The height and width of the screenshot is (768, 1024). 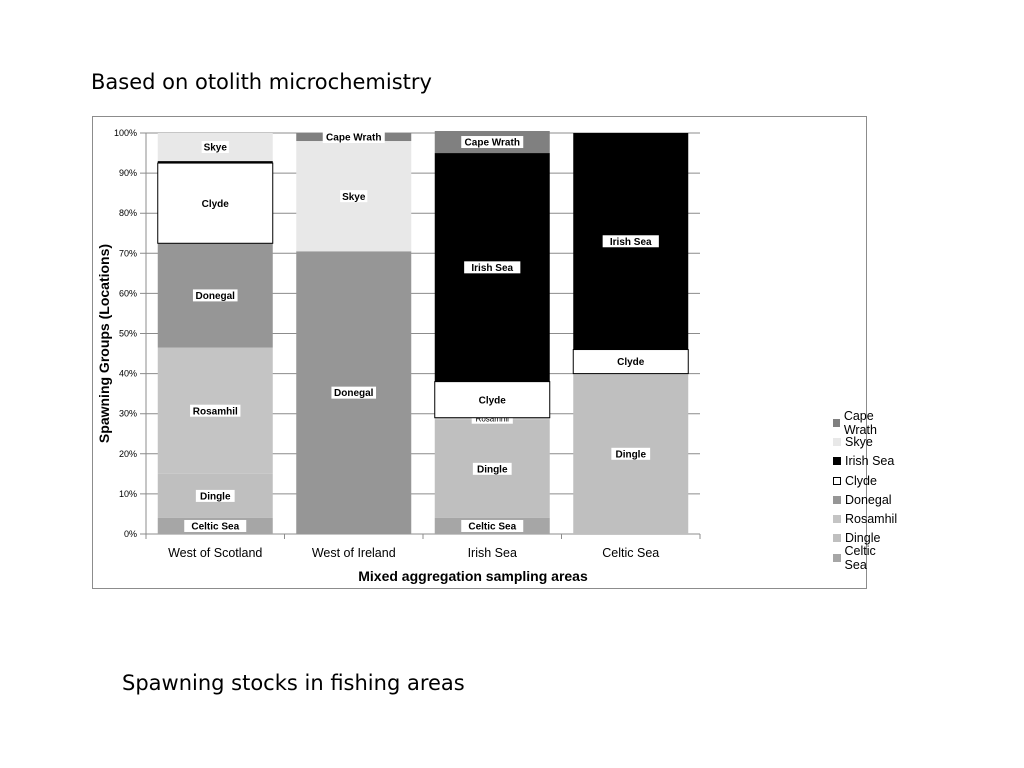 I want to click on legend-label: Celtic Sea, so click(x=860, y=557).